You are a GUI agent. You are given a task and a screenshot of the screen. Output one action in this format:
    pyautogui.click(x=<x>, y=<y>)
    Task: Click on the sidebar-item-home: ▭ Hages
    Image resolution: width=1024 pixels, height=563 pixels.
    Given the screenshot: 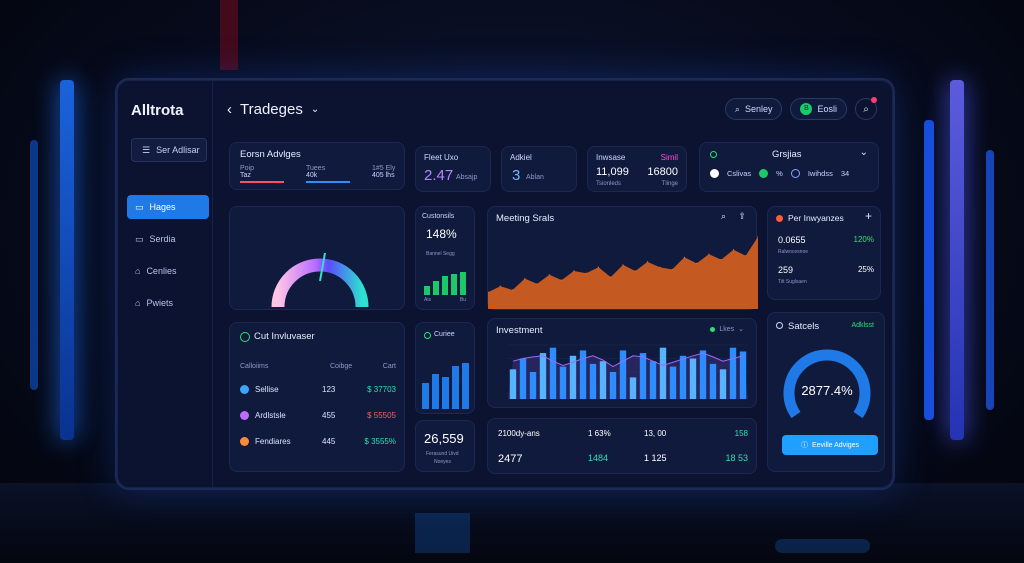 What is the action you would take?
    pyautogui.click(x=168, y=207)
    